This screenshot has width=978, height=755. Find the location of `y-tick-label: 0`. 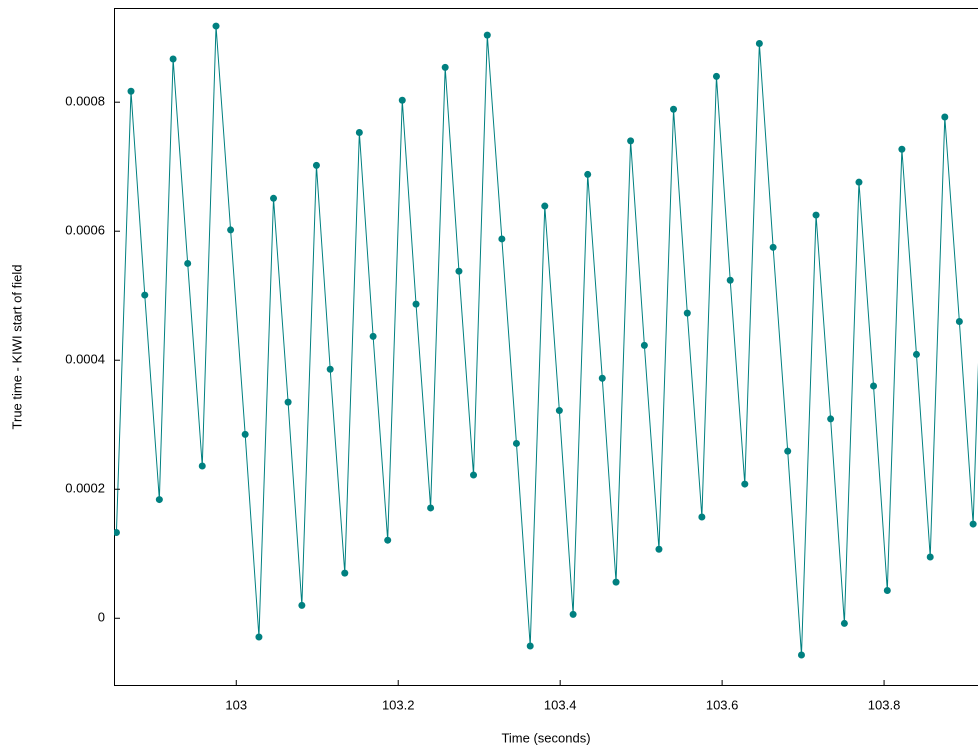

y-tick-label: 0 is located at coordinates (101, 617).